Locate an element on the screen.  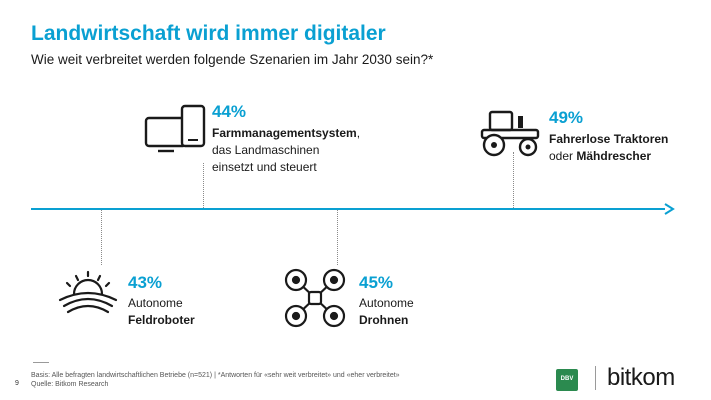
scenario-feldroboter-text: 43% Autonome Feldroboter is located at coordinates (188, 301).